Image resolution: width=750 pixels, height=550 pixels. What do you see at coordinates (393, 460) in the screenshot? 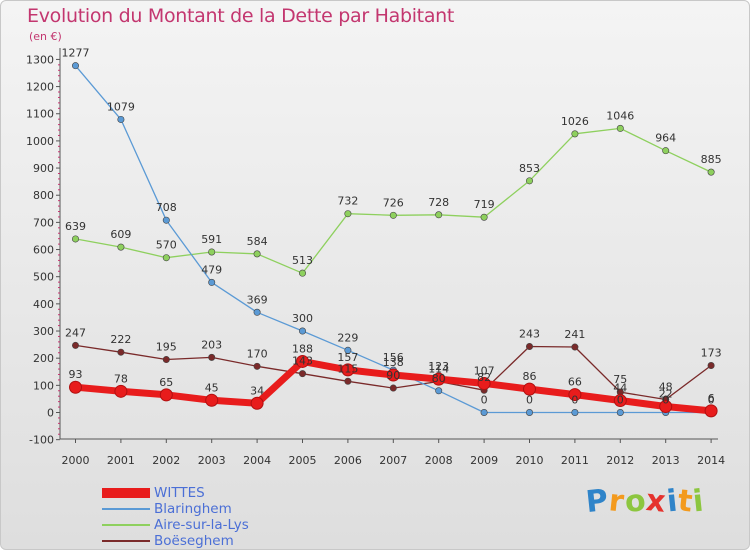
I see `x-tick-label: 2007` at bounding box center [393, 460].